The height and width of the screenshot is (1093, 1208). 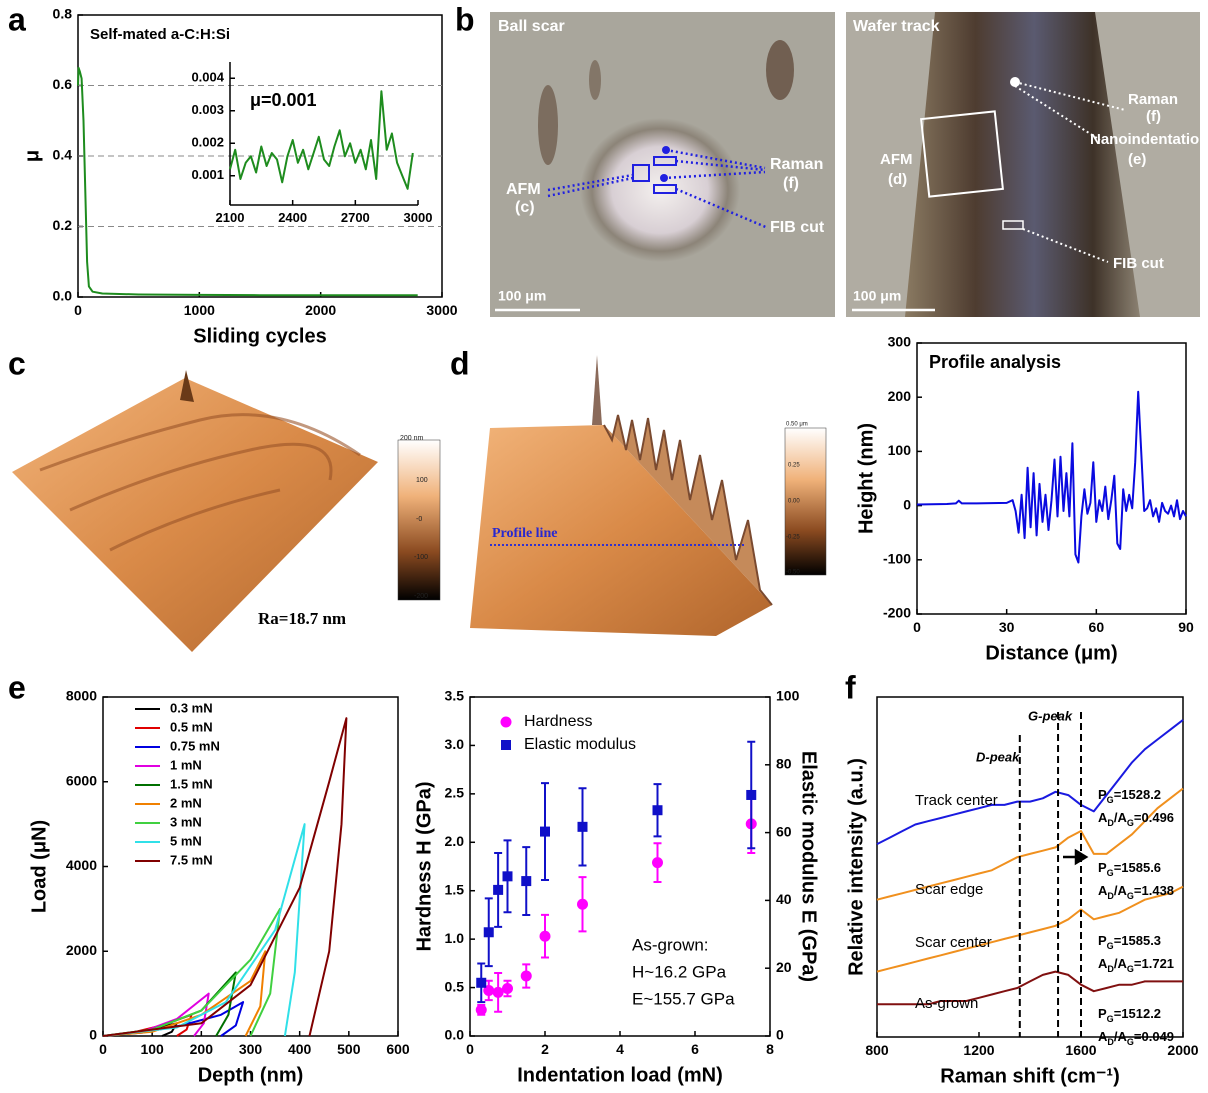 What do you see at coordinates (1103, 890) in the screenshot?
I see `annotation-part: A` at bounding box center [1103, 890].